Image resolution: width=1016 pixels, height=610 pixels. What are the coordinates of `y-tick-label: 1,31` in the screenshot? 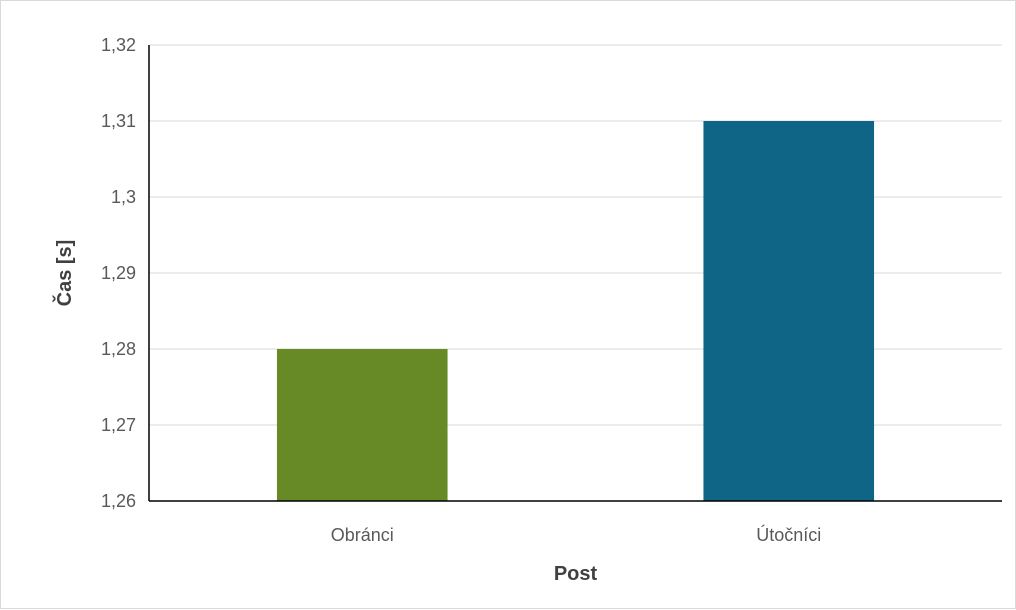 It's located at (118, 121).